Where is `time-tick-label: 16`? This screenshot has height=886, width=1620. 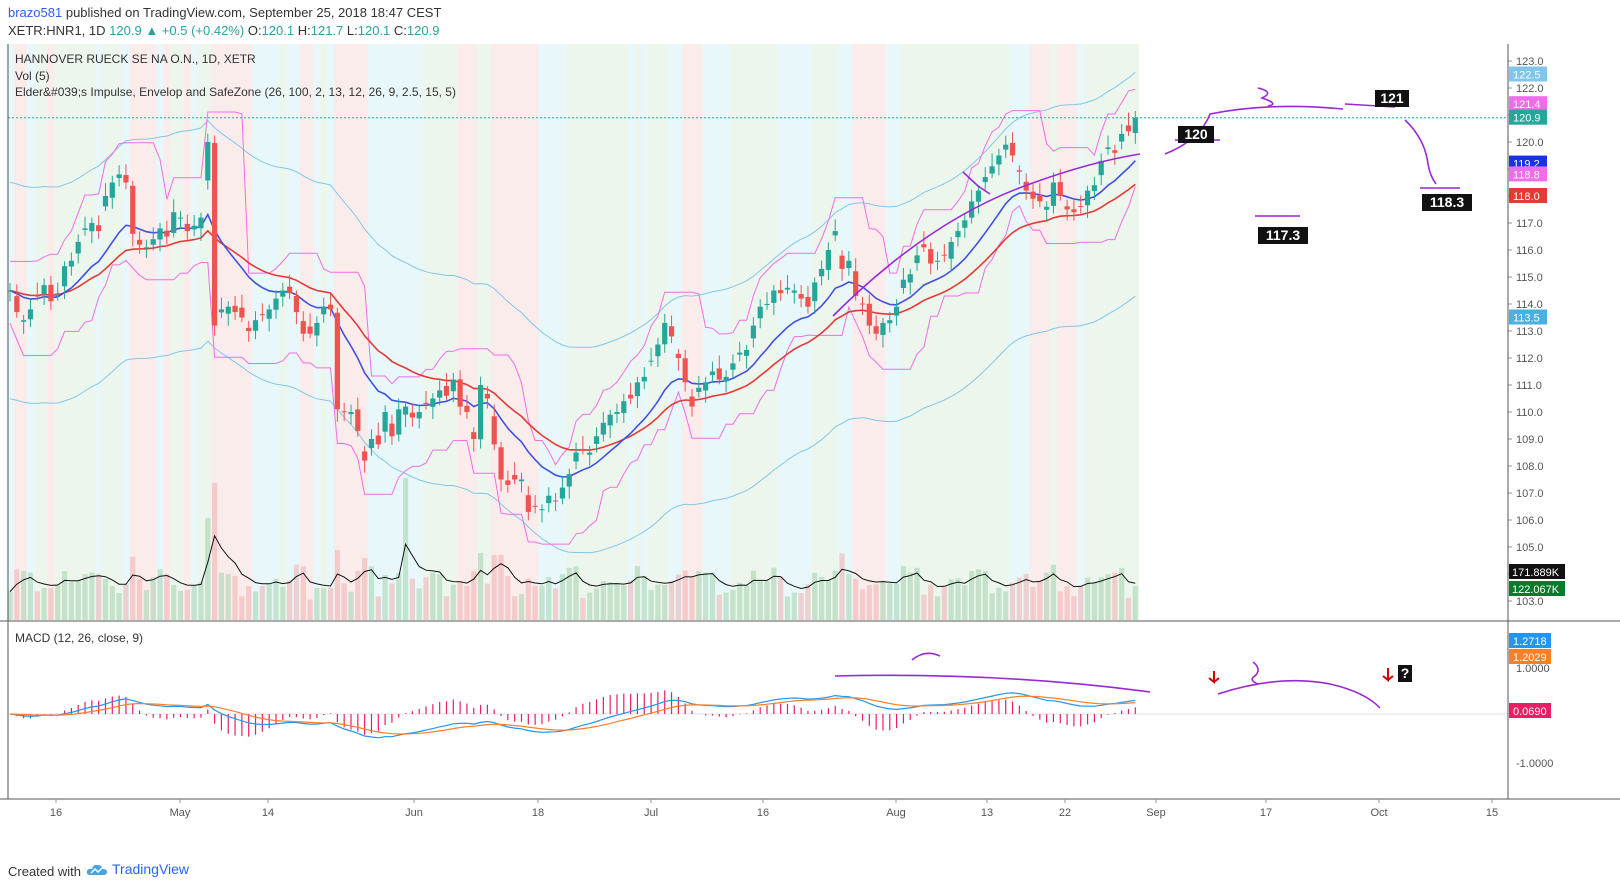 time-tick-label: 16 is located at coordinates (56, 813).